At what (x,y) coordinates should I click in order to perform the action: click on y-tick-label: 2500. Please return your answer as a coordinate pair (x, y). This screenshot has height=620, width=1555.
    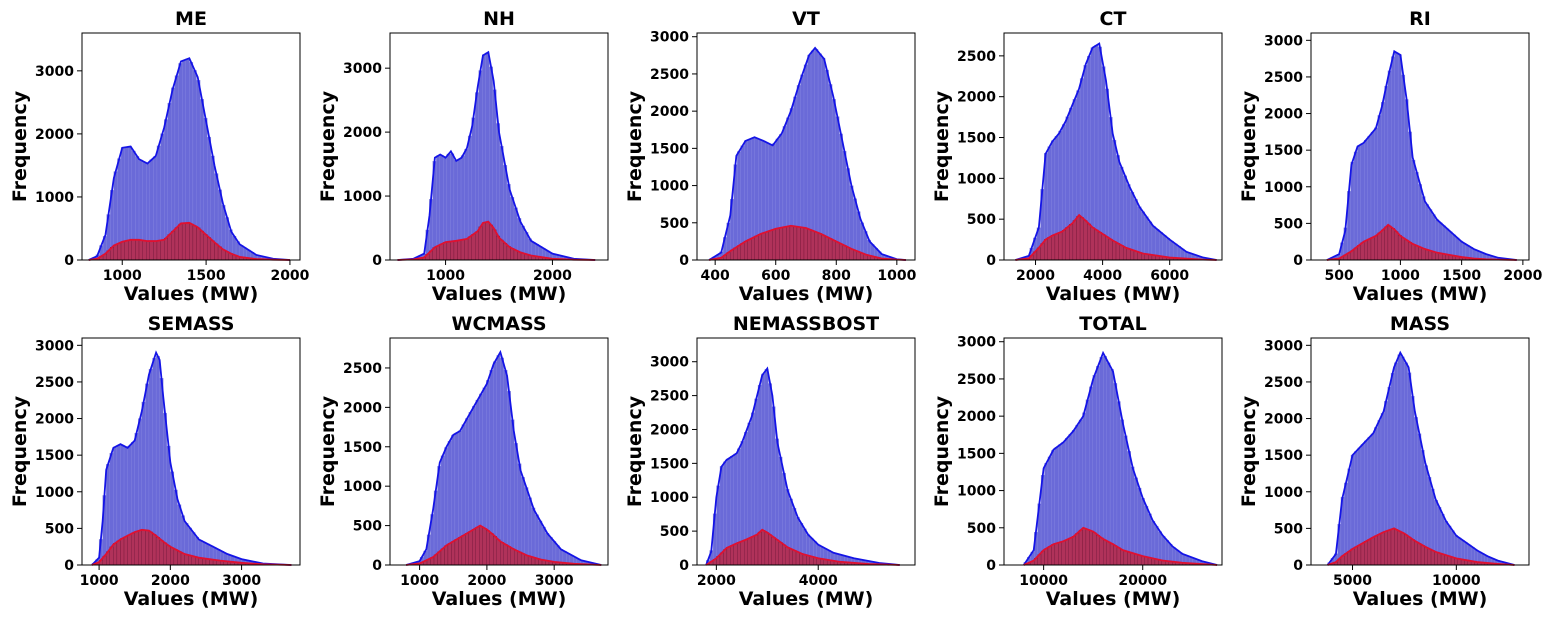
    Looking at the image, I should click on (669, 397).